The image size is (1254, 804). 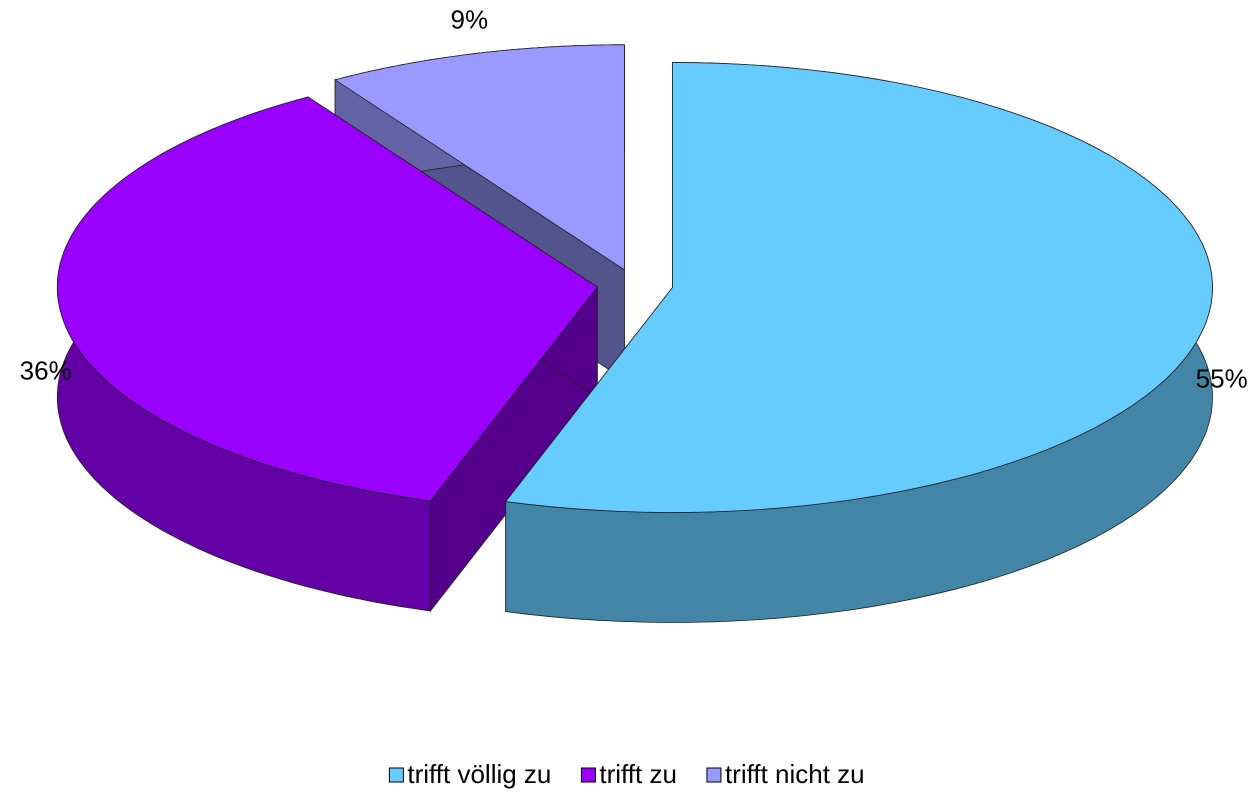 What do you see at coordinates (469, 19) in the screenshot?
I see `data-label: 9%` at bounding box center [469, 19].